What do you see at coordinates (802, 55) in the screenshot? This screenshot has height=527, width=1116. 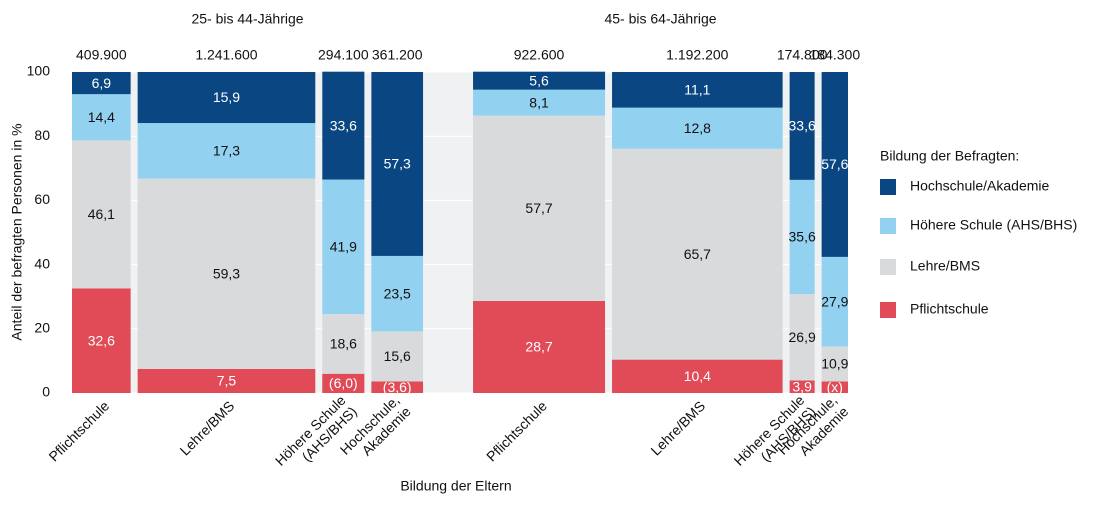 I see `total-label: 174.800` at bounding box center [802, 55].